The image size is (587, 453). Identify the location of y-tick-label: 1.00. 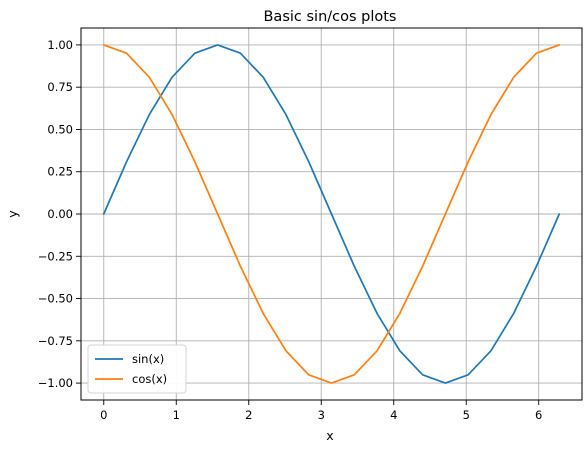
(60, 45).